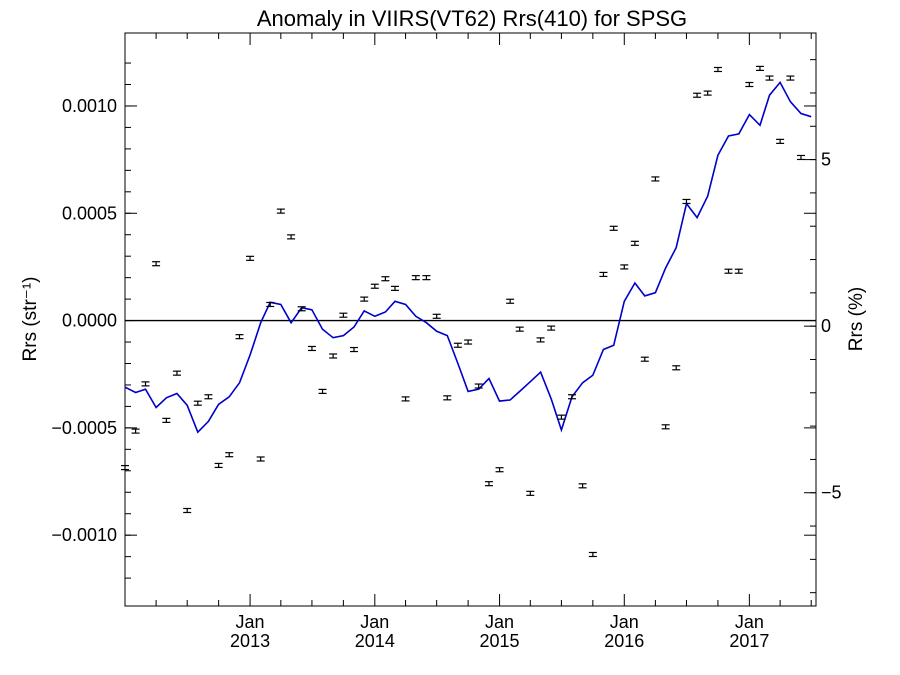 The width and height of the screenshot is (900, 675). I want to click on y-tick-label-right: 5, so click(826, 160).